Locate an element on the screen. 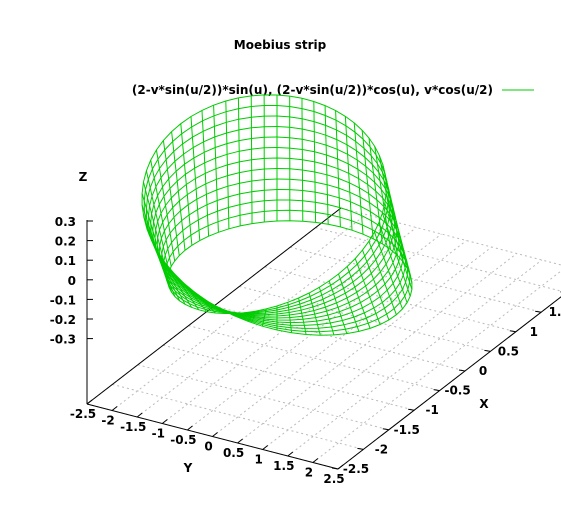 The height and width of the screenshot is (531, 561). y-tick-label: 2.5 is located at coordinates (333, 479).